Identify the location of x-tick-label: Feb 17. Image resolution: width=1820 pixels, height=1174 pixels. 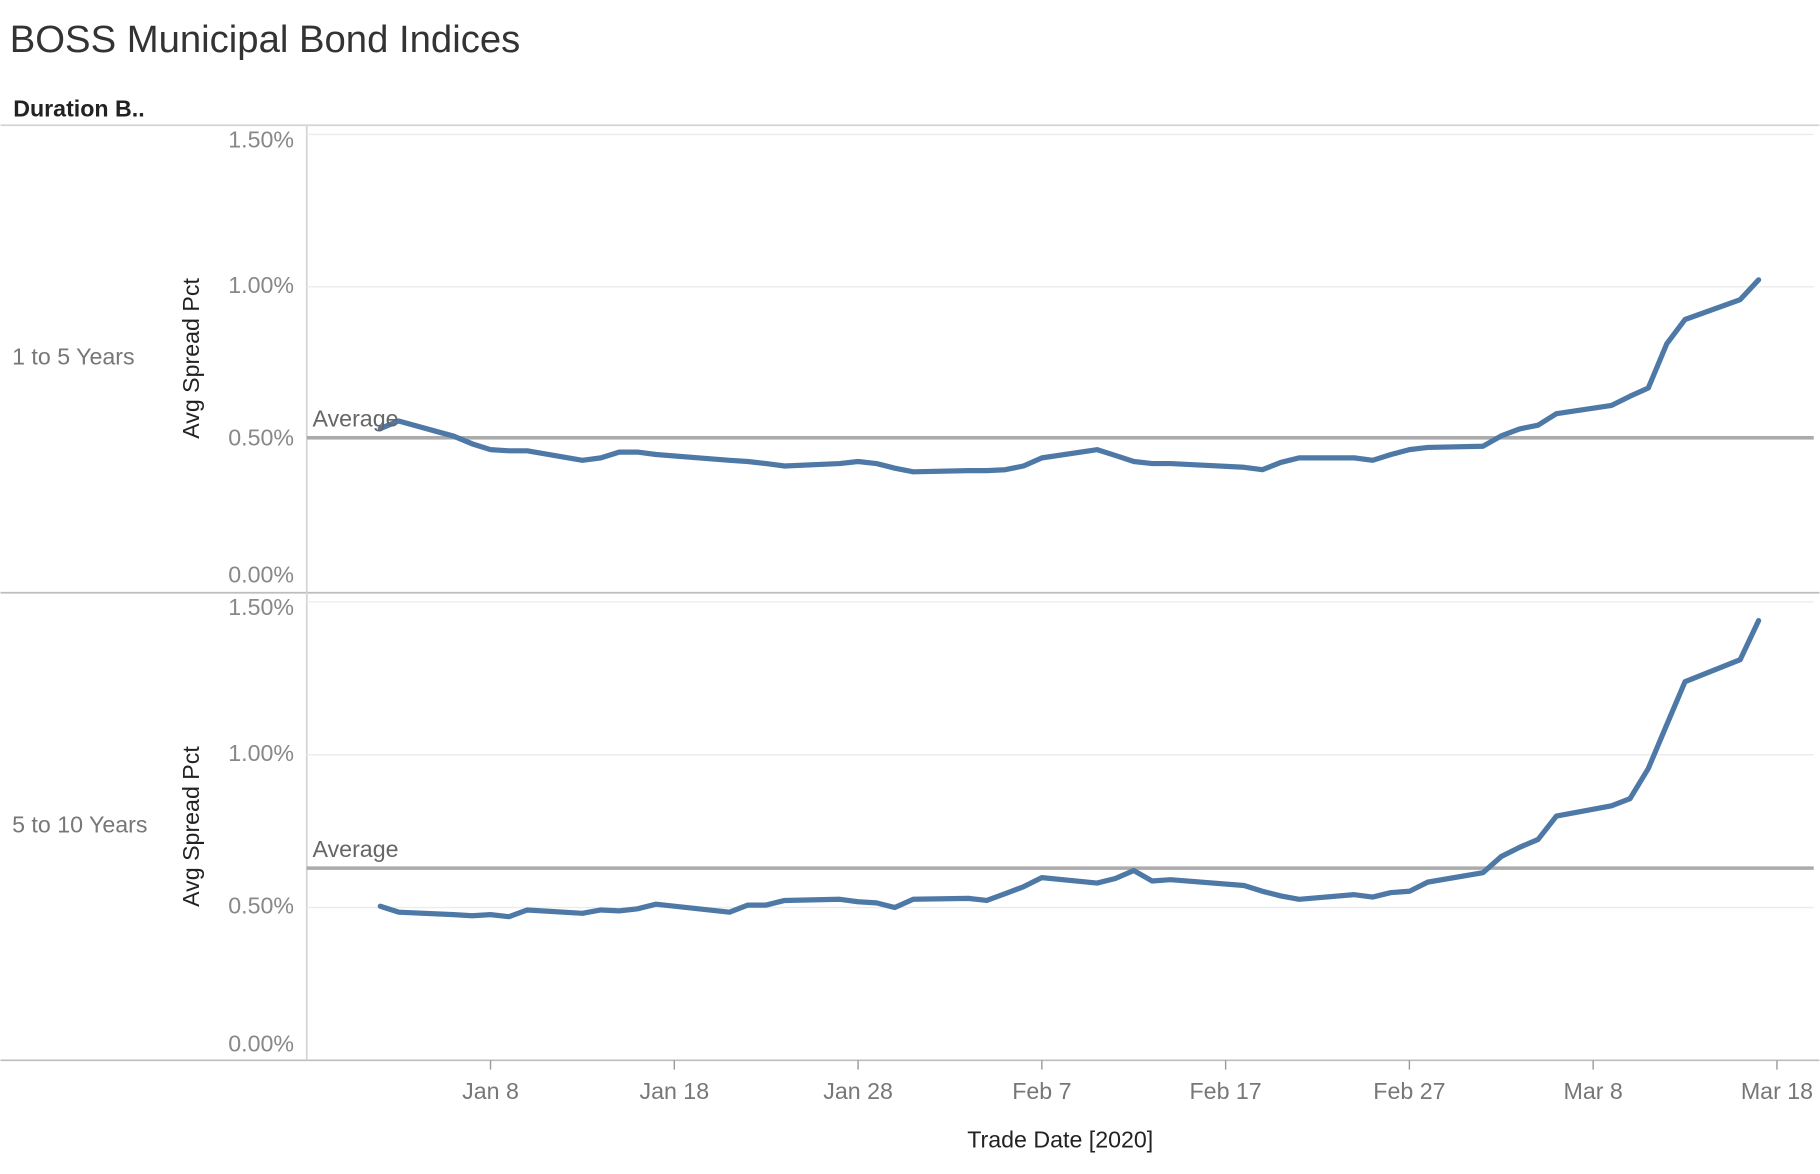
(1226, 1091).